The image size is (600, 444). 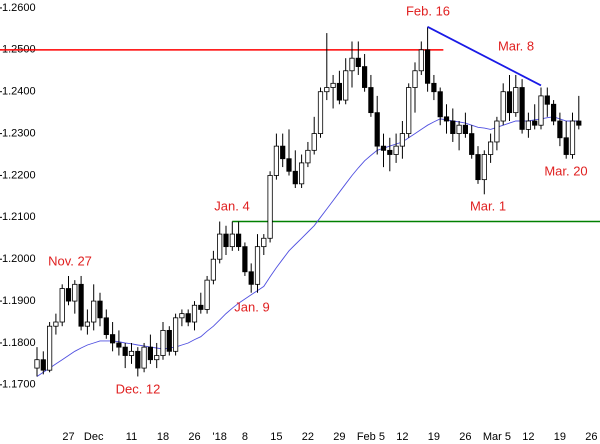 I want to click on y-tick-label: 1.2300, so click(x=19, y=133).